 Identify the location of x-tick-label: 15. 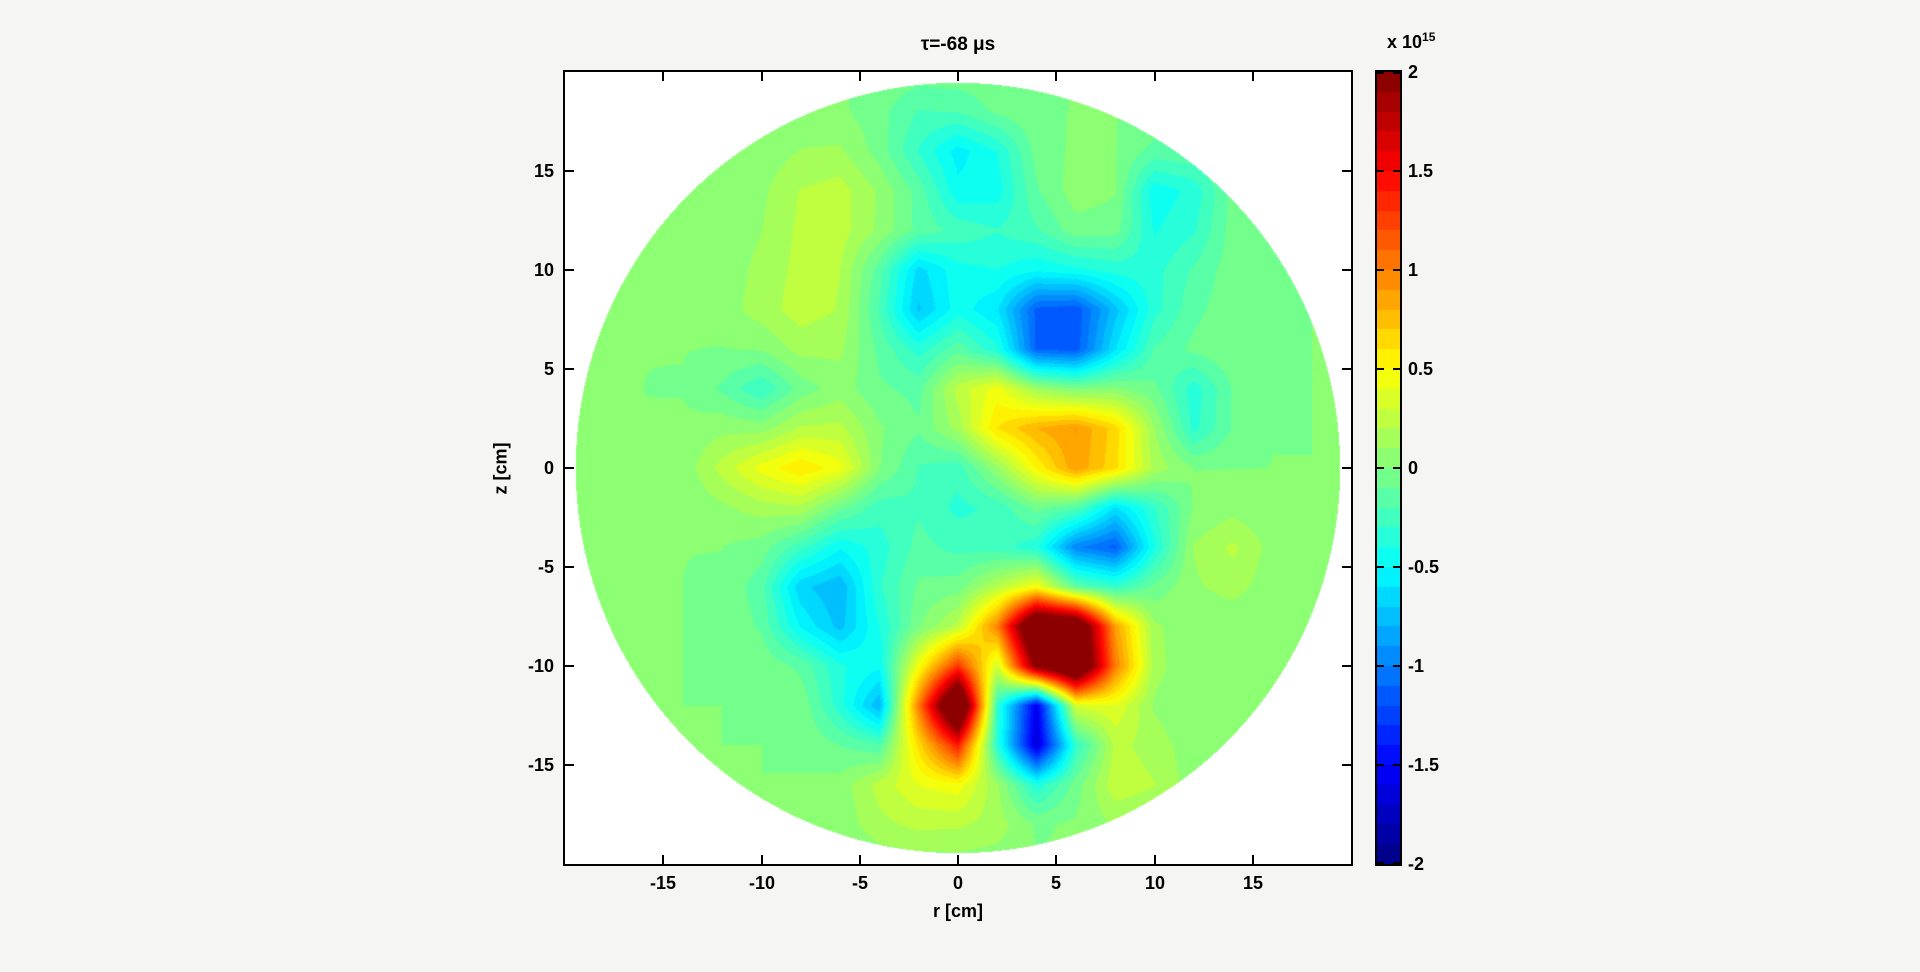
(1253, 883).